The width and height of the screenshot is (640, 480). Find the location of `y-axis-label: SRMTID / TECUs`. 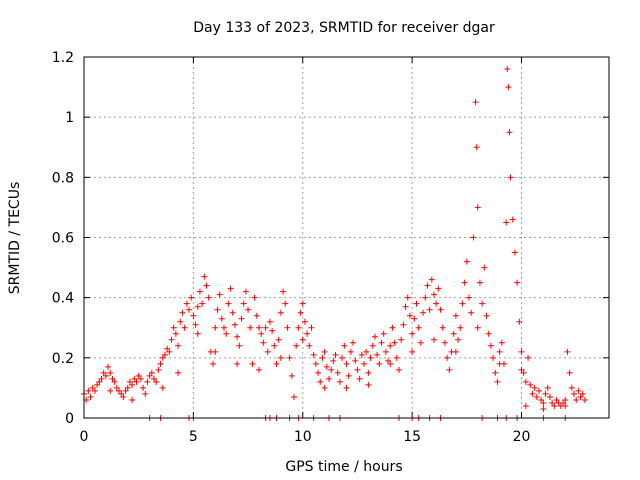

y-axis-label: SRMTID / TECUs is located at coordinates (15, 238).